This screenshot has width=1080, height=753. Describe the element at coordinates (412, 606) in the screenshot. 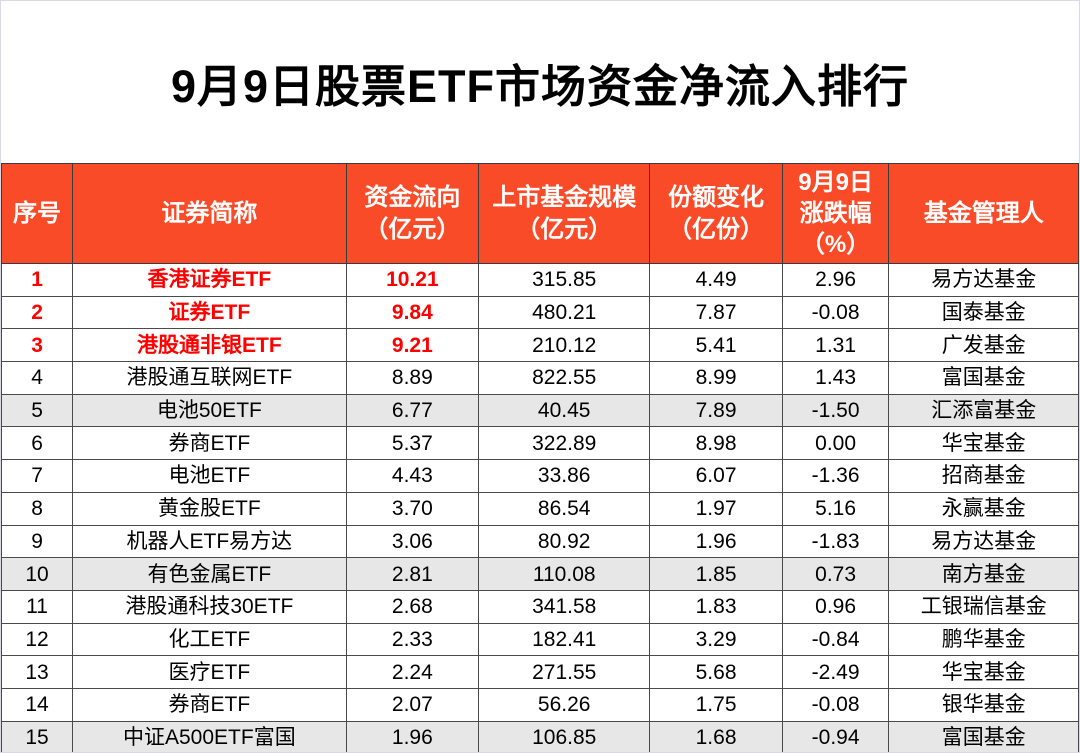

I see `cell-fund-flow: 2.68` at that location.